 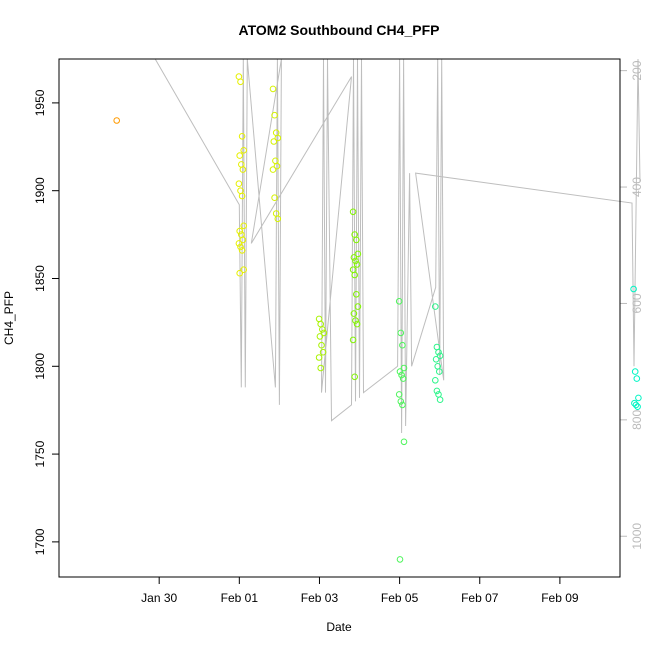 What do you see at coordinates (637, 420) in the screenshot?
I see `y2-tick-label: 800` at bounding box center [637, 420].